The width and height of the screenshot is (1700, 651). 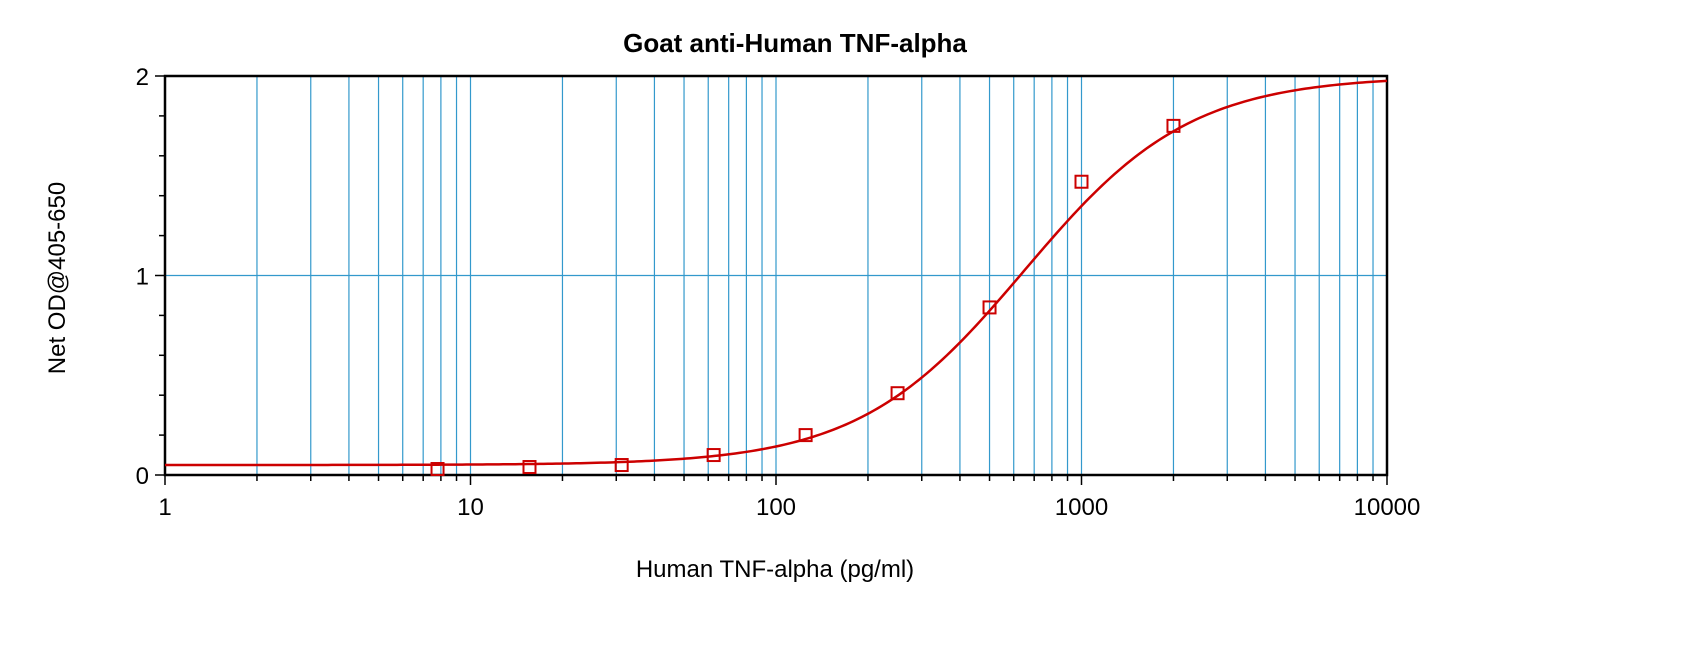 I want to click on chart-title: Goat anti-Human TNF-alpha, so click(x=795, y=43).